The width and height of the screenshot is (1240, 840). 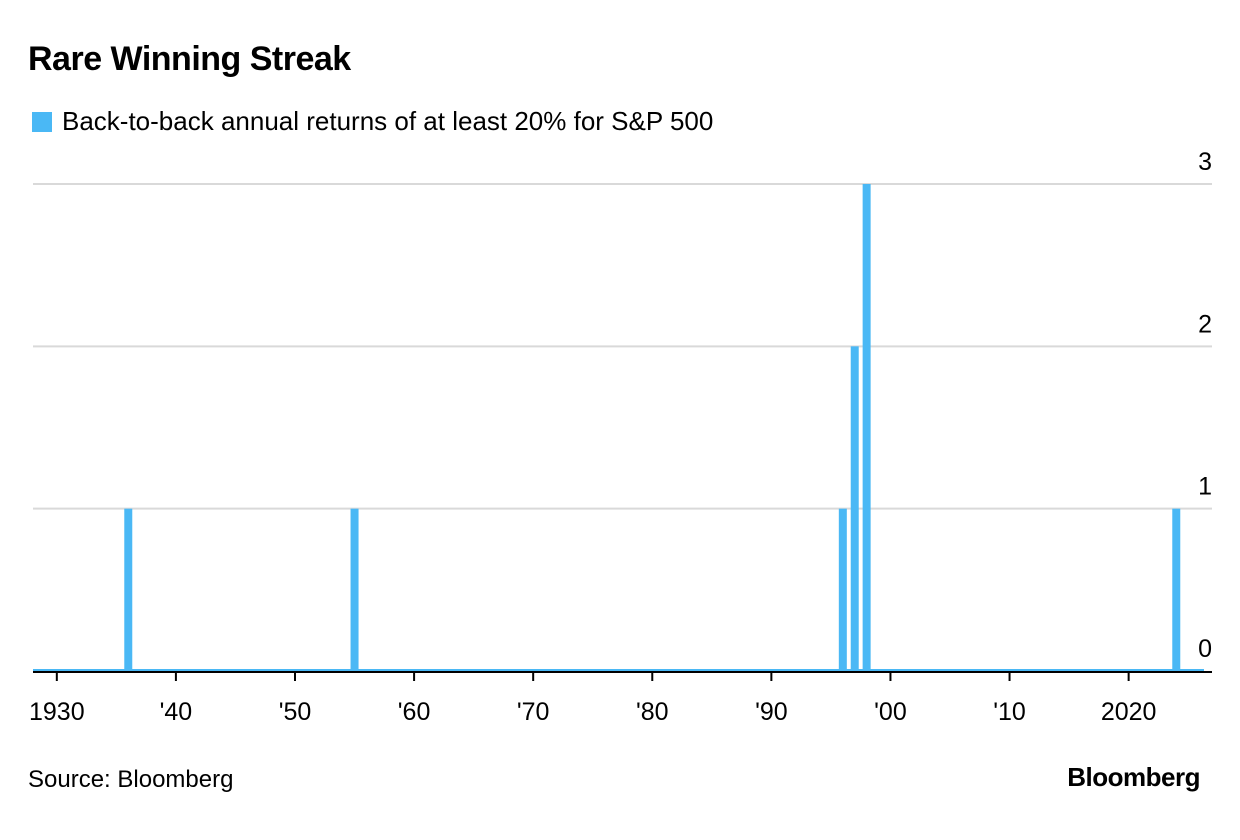 I want to click on bar-1997, so click(x=854, y=508).